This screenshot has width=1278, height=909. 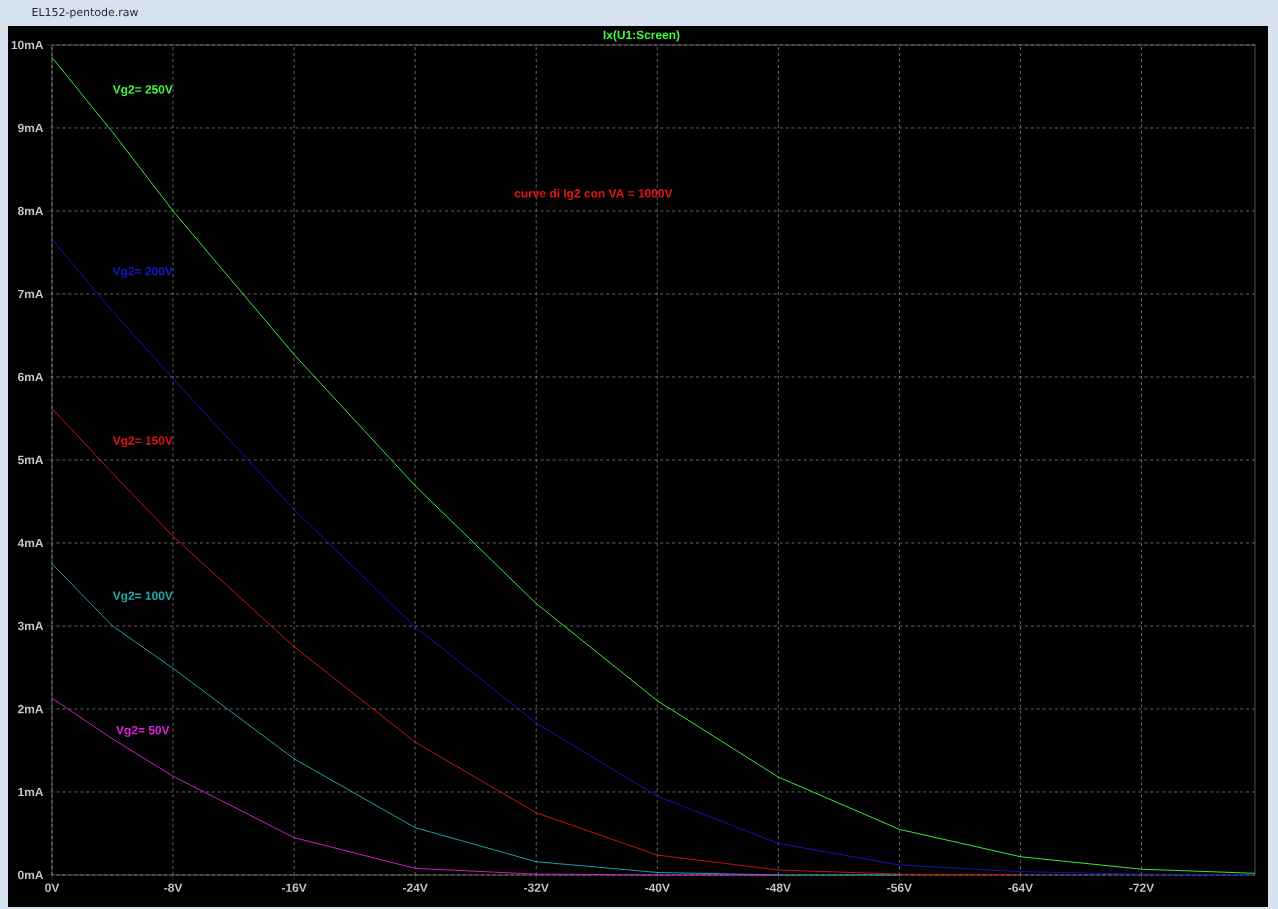 What do you see at coordinates (641, 36) in the screenshot?
I see `chart-title: Ix(U1:Screen)` at bounding box center [641, 36].